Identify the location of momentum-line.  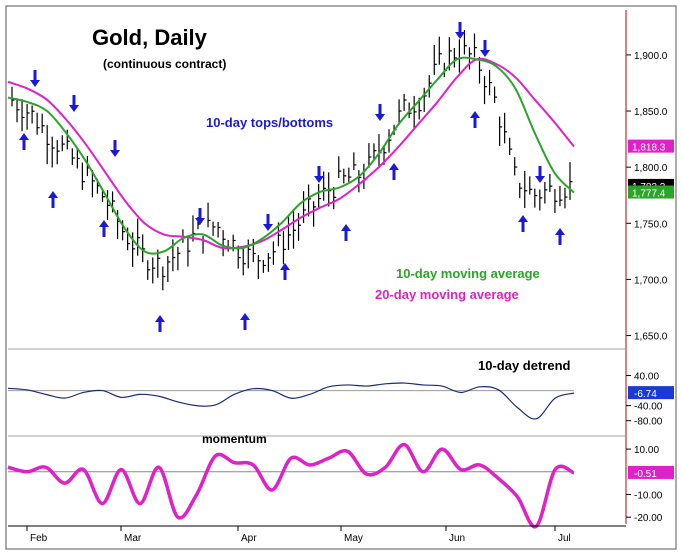
(291, 485).